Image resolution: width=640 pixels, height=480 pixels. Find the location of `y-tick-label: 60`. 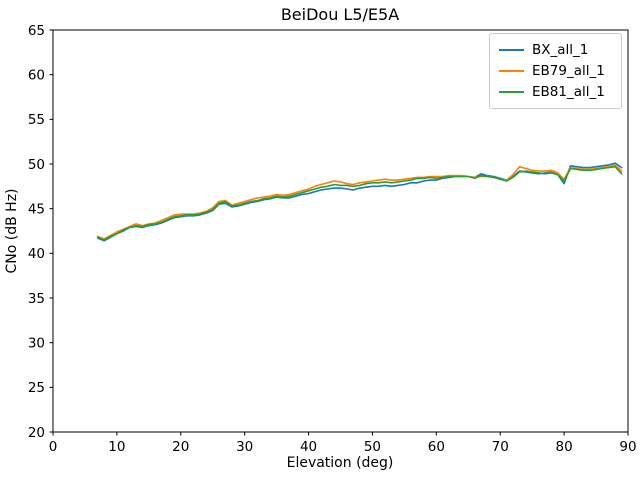

y-tick-label: 60 is located at coordinates (36, 75).